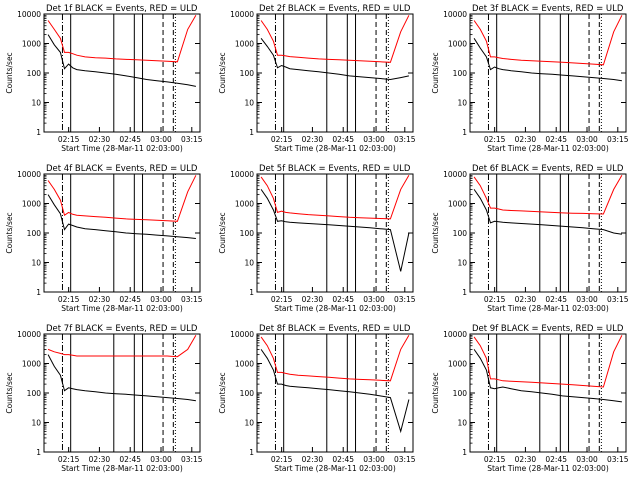 Image resolution: width=640 pixels, height=480 pixels. Describe the element at coordinates (122, 169) in the screenshot. I see `chart-title: Det 4f BLACK = Events, RED = ULD` at that location.